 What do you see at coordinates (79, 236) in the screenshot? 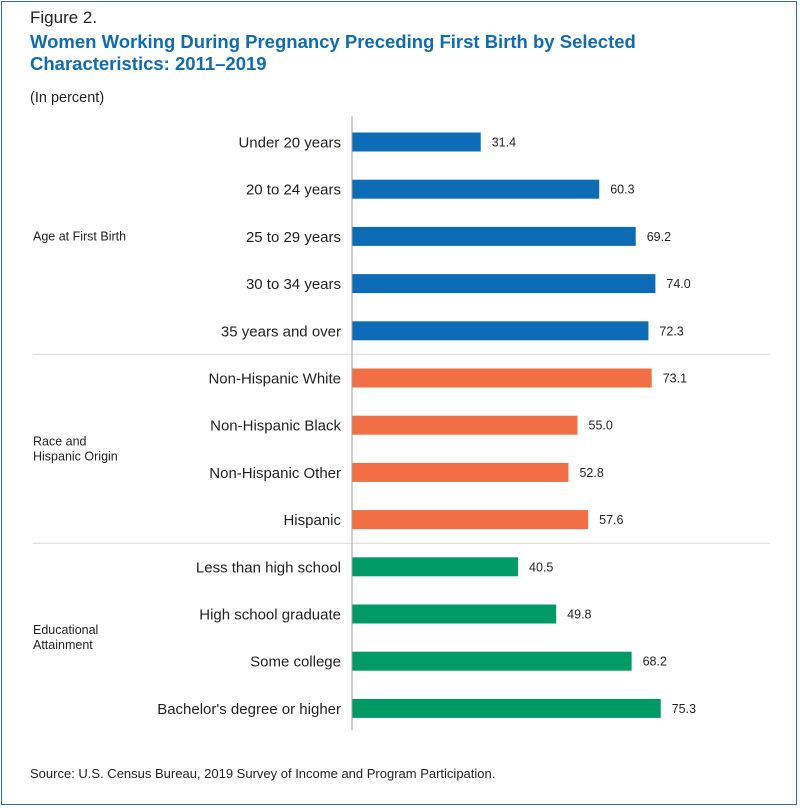
I see `group-label: Age at First Birth` at bounding box center [79, 236].